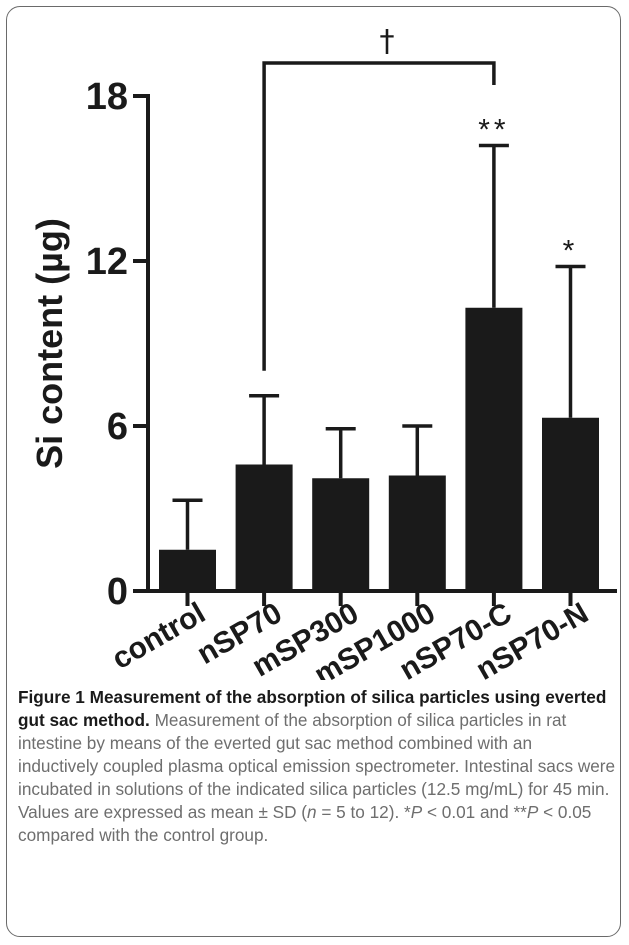 This screenshot has height=945, width=629. Describe the element at coordinates (187, 570) in the screenshot. I see `bar-control` at that location.